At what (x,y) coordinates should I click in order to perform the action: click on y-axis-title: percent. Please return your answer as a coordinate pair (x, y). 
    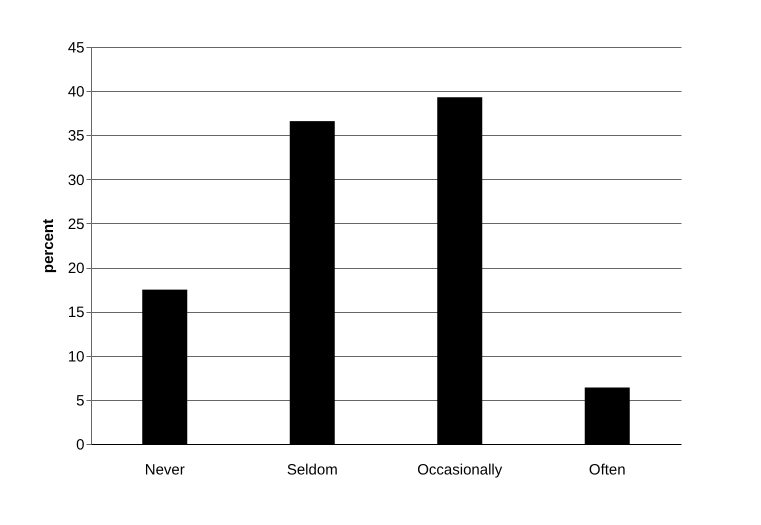
    Looking at the image, I should click on (48, 246).